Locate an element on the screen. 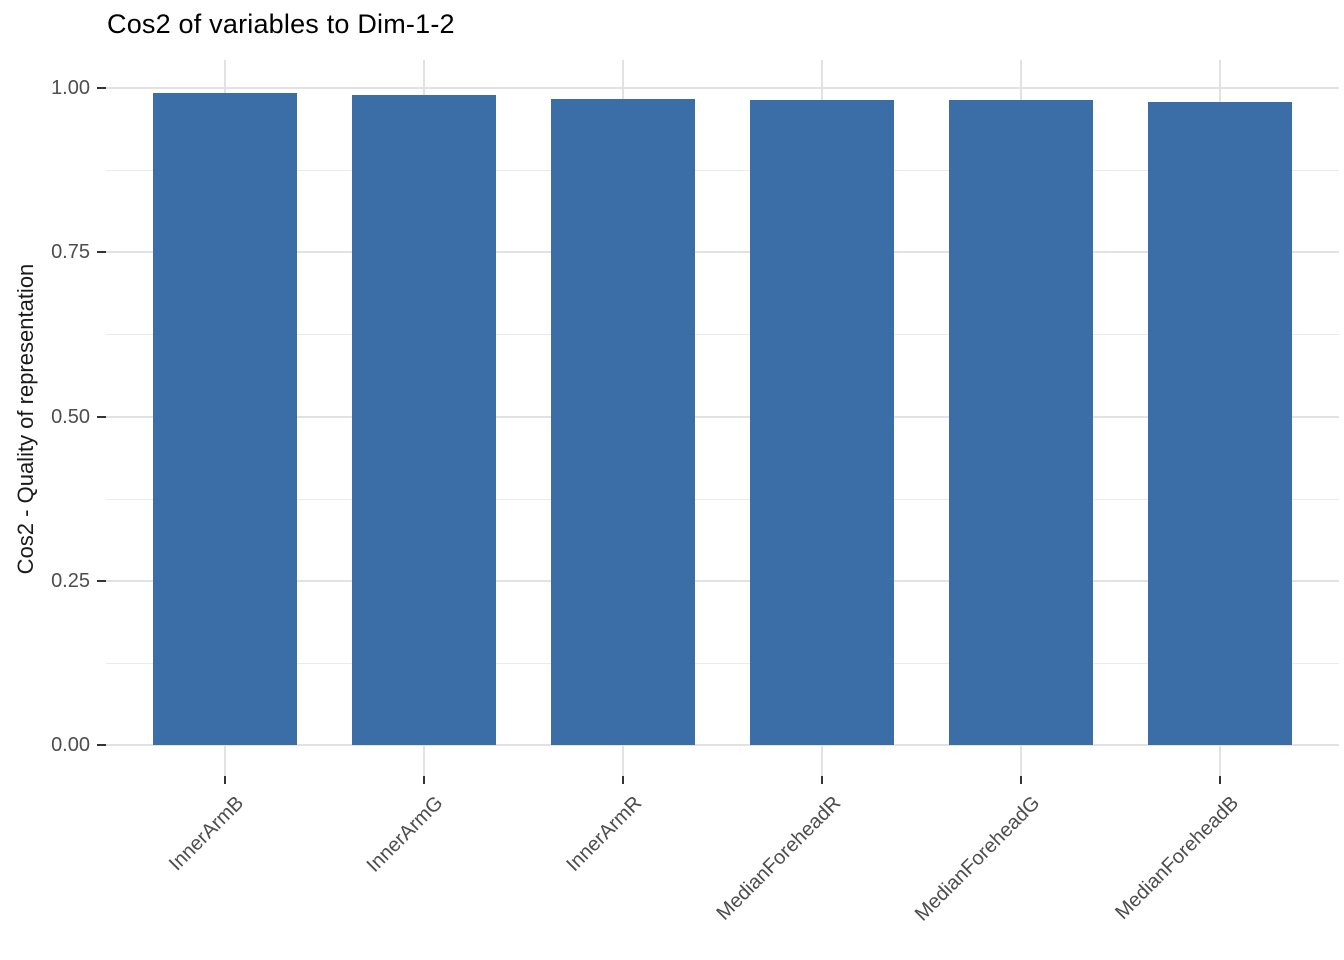 The height and width of the screenshot is (960, 1344). x-axis-label: InnerArmR is located at coordinates (604, 834).